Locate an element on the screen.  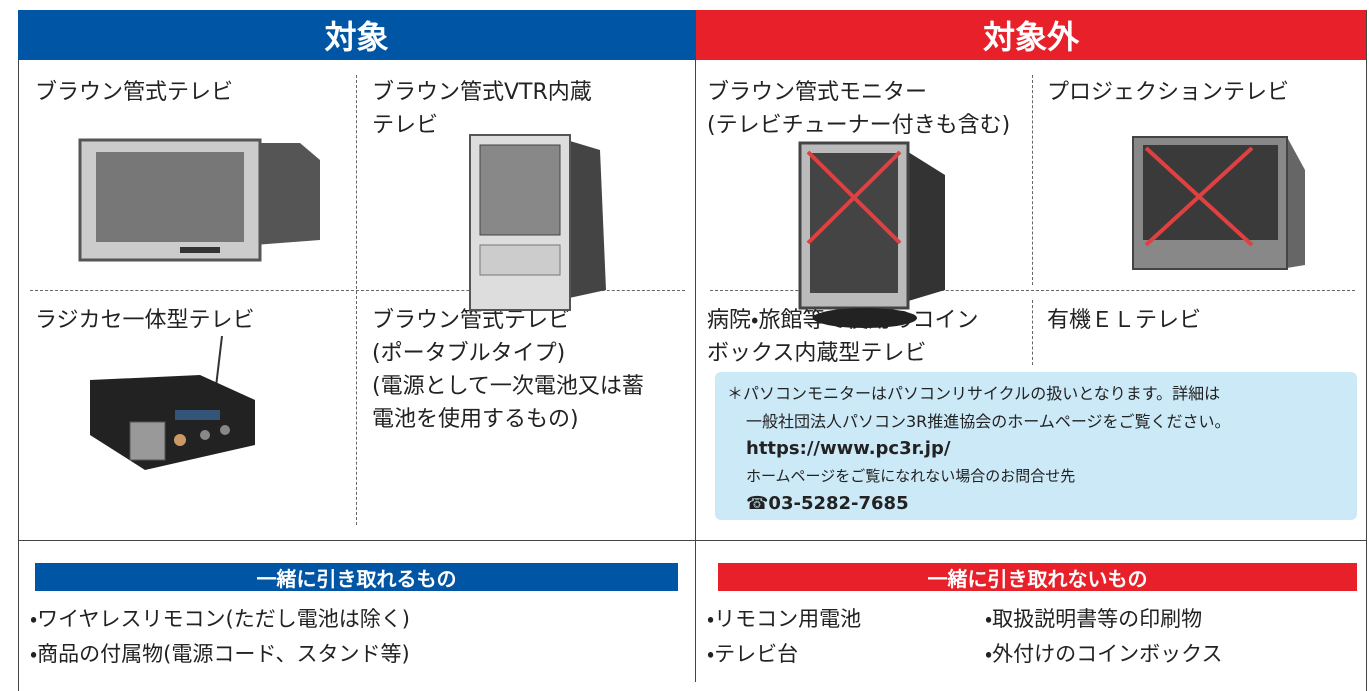
note-line: ホームページをご覧になれない場合のお問合せ先 is located at coordinates (911, 475).